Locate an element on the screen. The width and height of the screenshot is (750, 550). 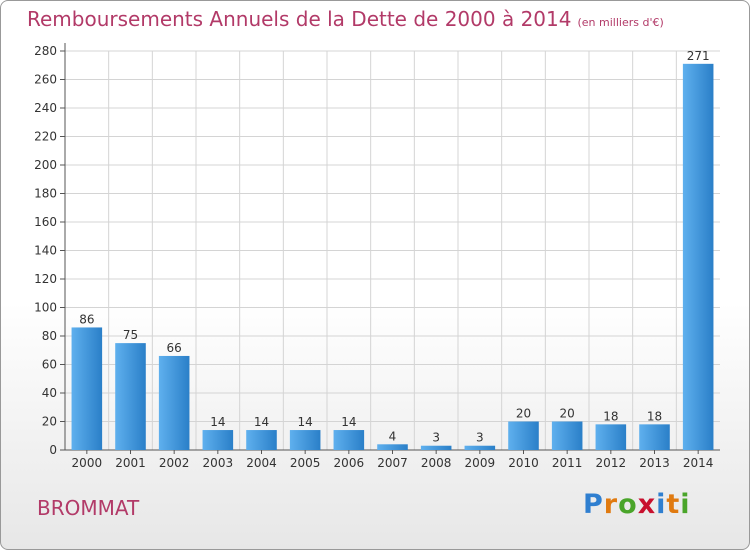
y-tick-label: 0 is located at coordinates (53, 450).